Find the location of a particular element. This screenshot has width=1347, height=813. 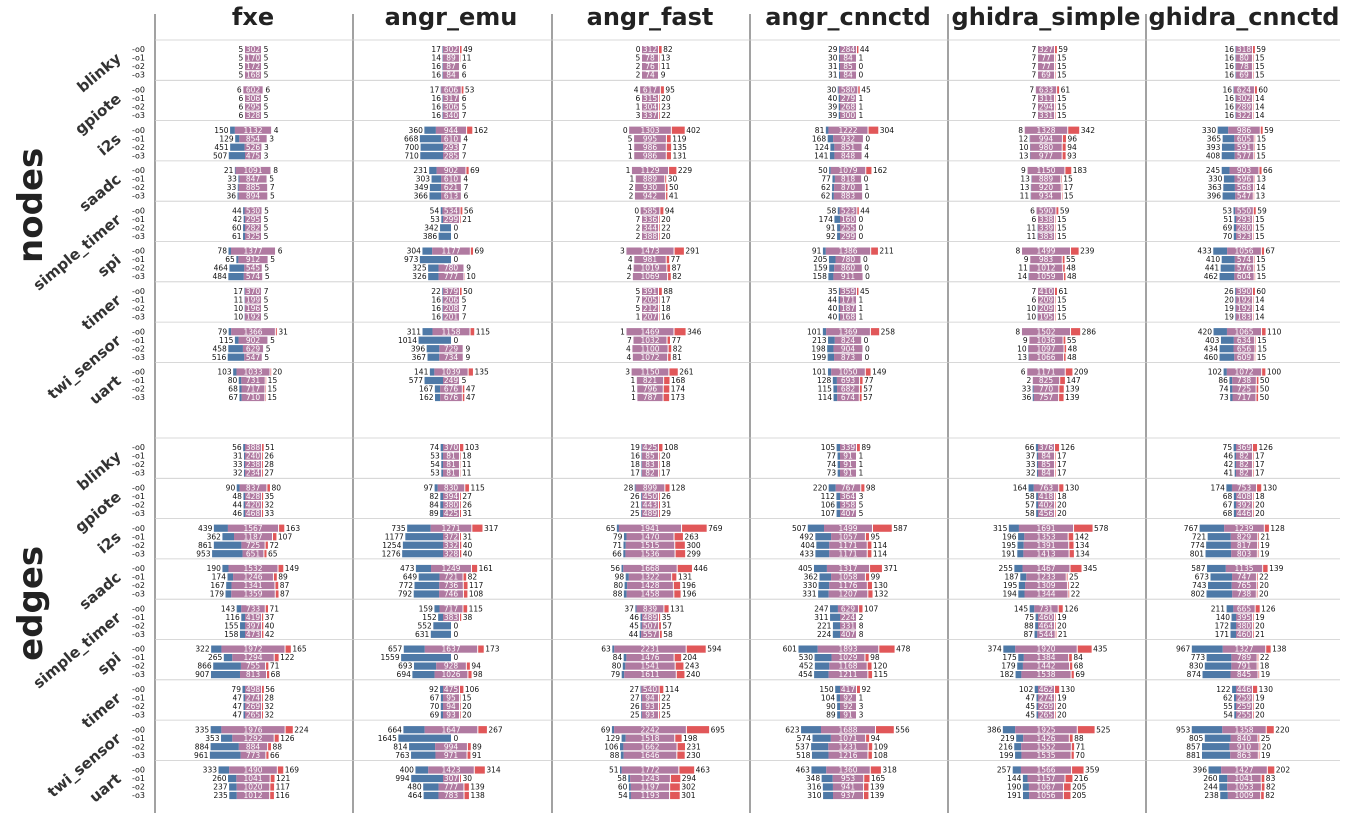

value-label-left: 577 is located at coordinates (416, 380).